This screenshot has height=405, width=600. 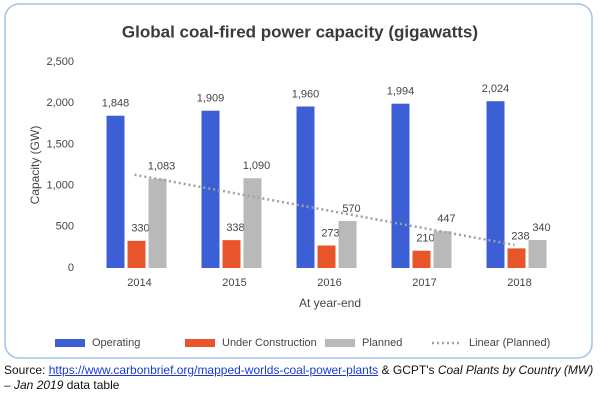 What do you see at coordinates (269, 343) in the screenshot?
I see `legend-label: Under Construction` at bounding box center [269, 343].